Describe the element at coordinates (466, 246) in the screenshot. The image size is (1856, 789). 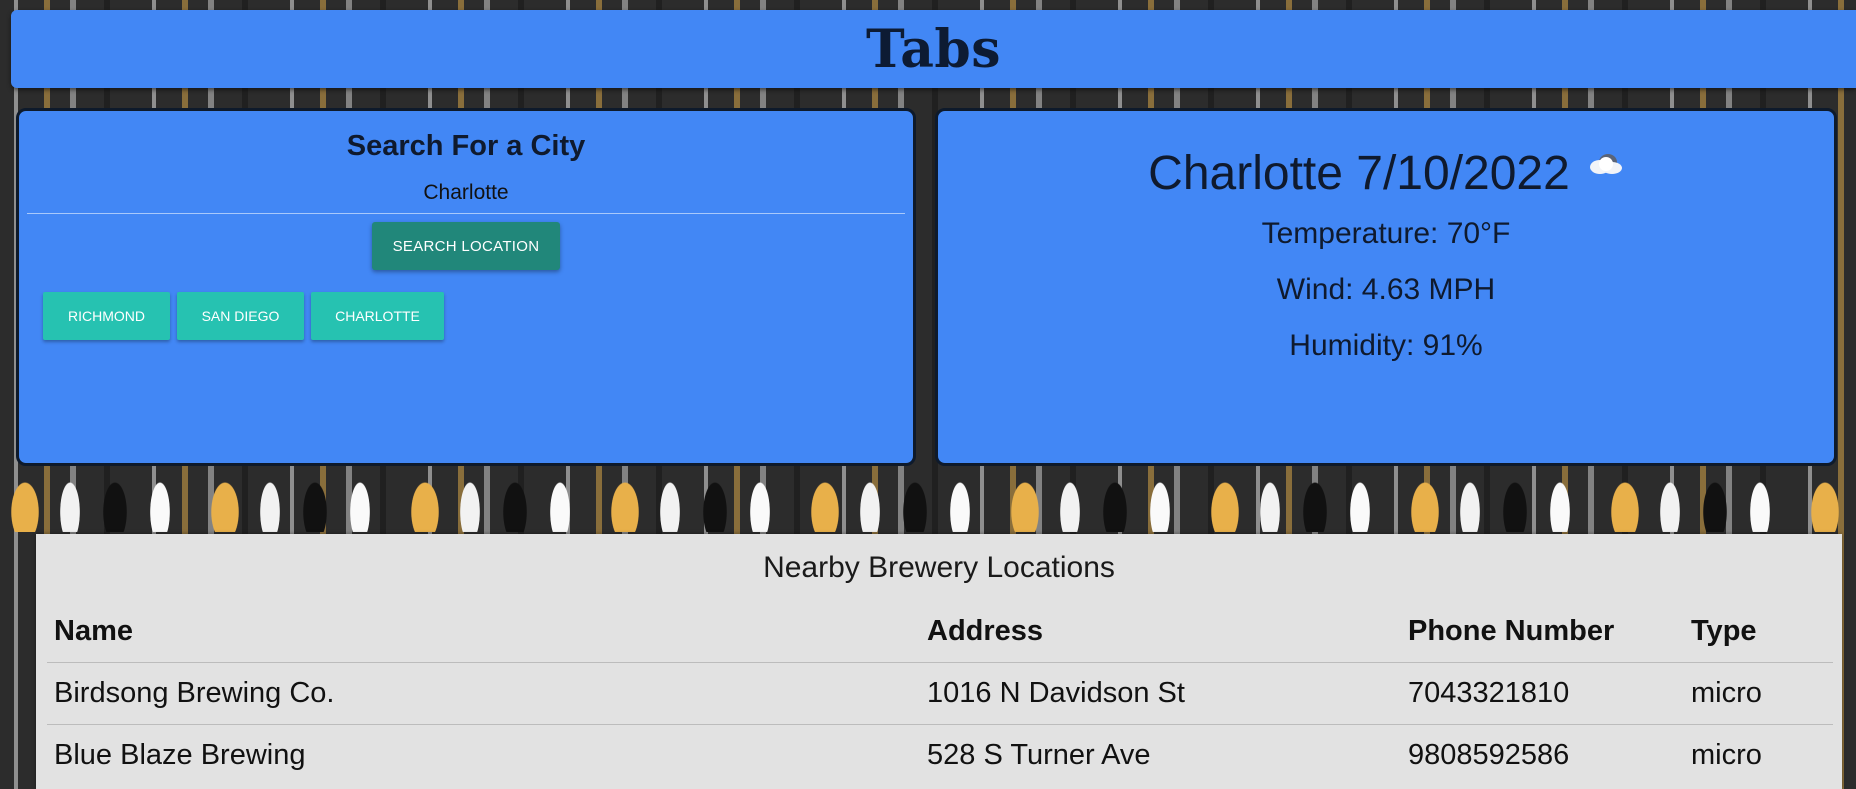
I see `search-location-button: SEARCH LOCATION` at that location.